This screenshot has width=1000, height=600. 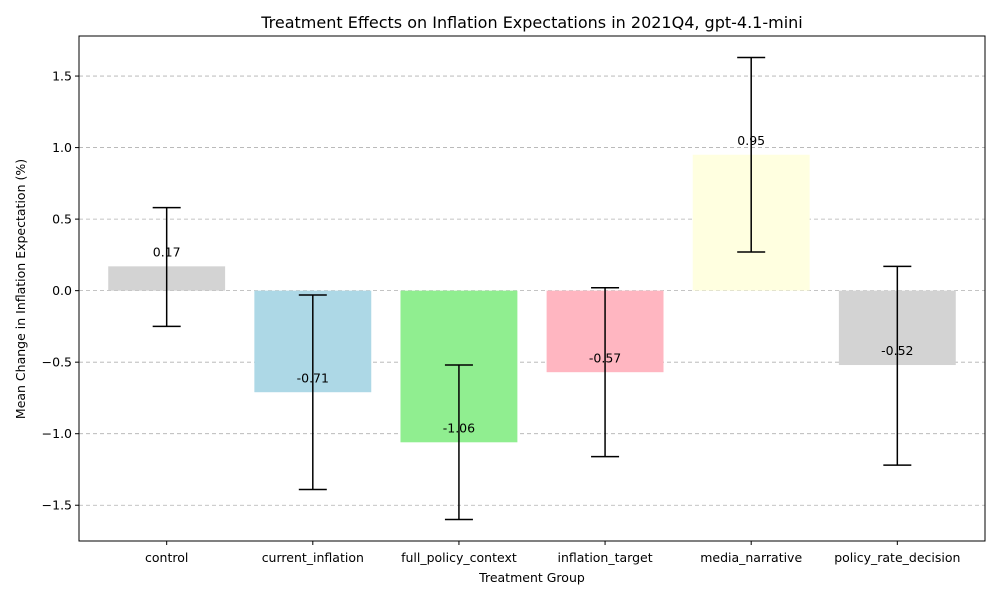 I want to click on y-tick-label: 0.0, so click(x=62, y=290).